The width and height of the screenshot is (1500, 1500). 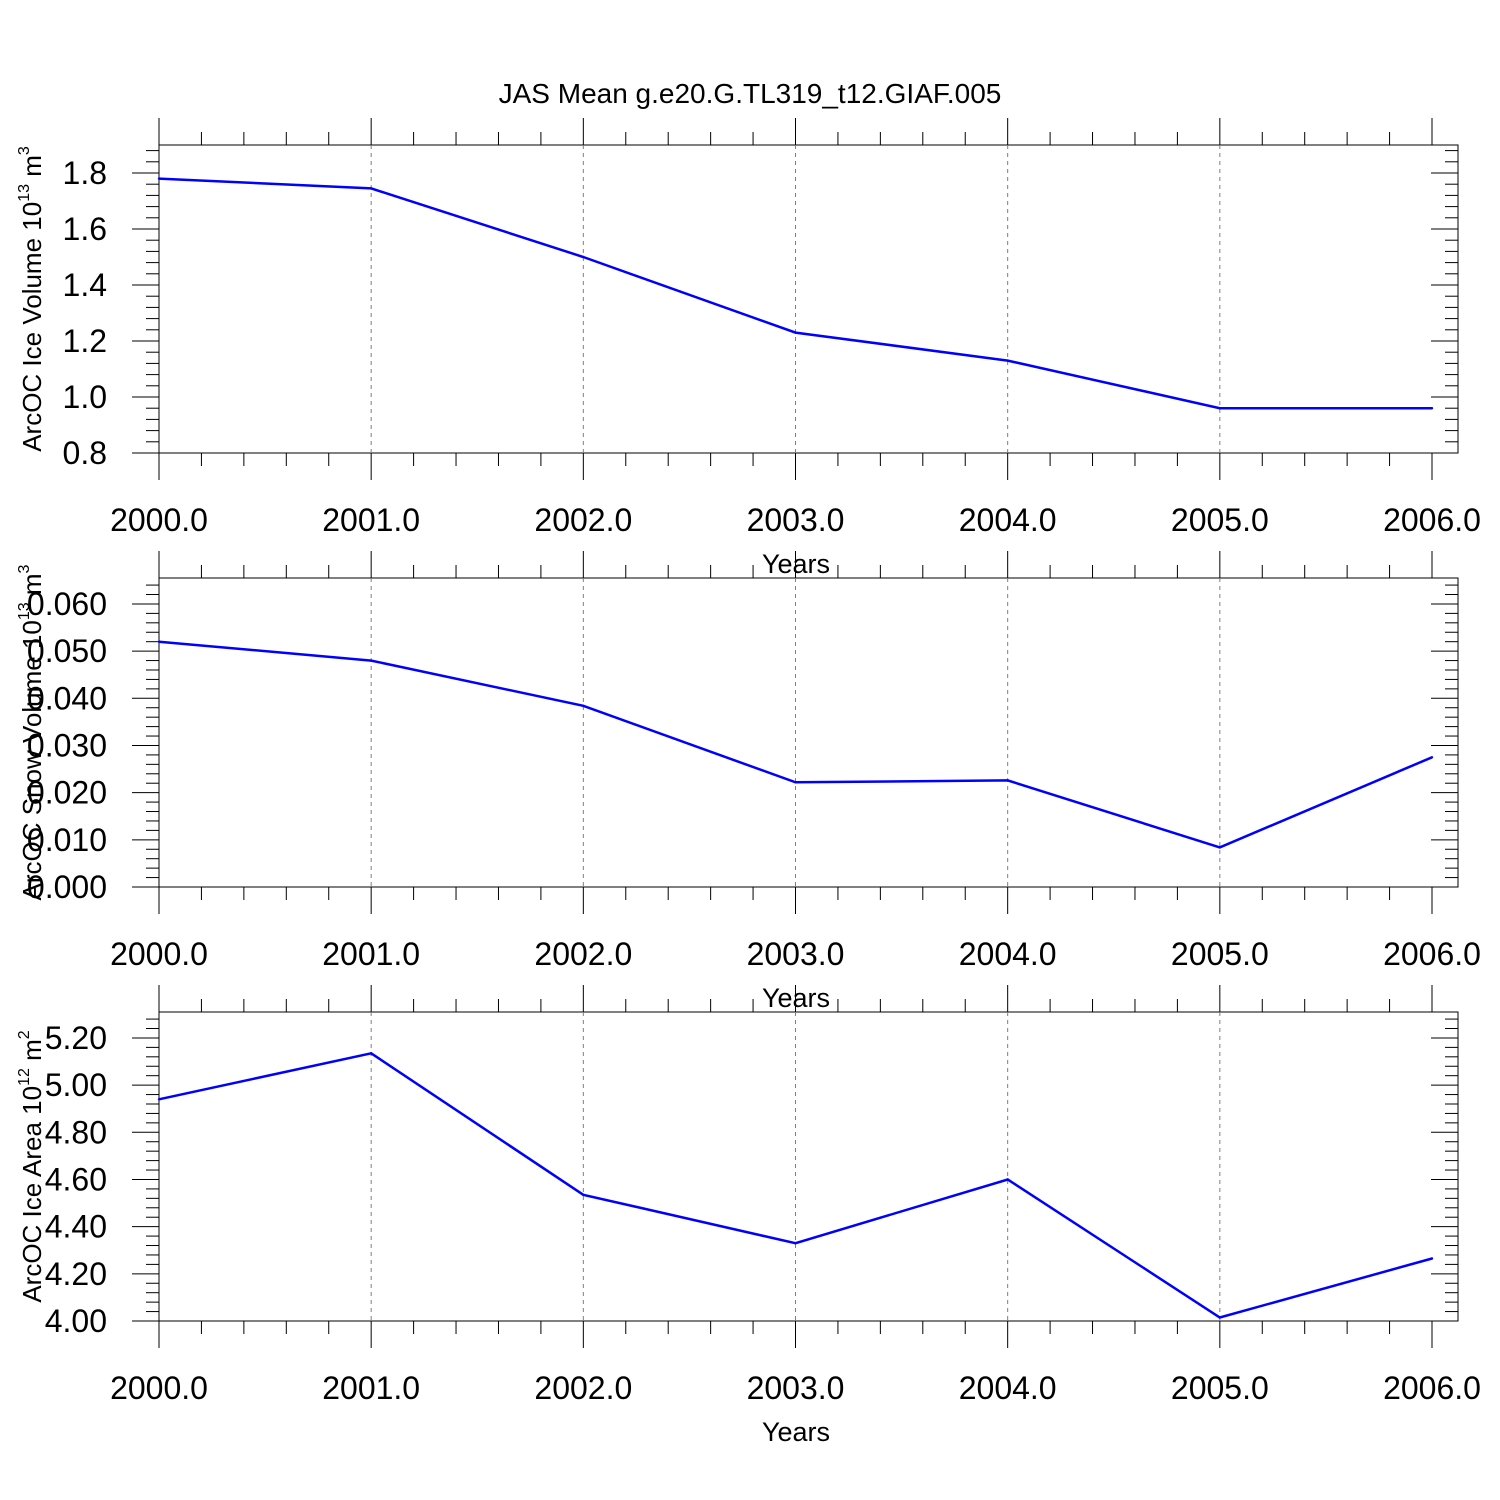 I want to click on y-axis-label-part: ArcOC Snow Volume 10, so click(x=32, y=760).